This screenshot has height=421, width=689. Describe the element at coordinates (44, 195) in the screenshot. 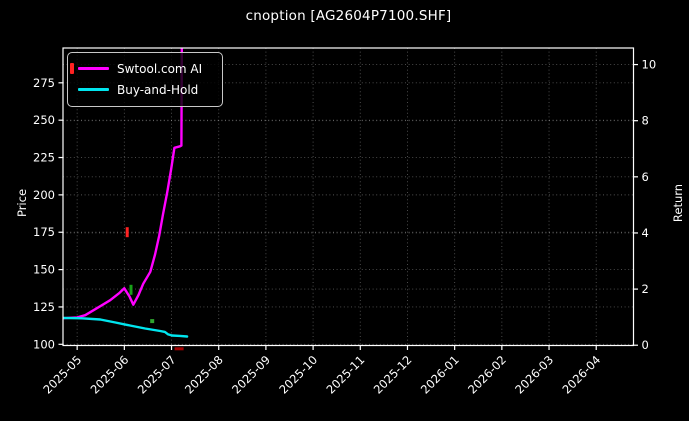

I see `price-tick-label: 200` at that location.